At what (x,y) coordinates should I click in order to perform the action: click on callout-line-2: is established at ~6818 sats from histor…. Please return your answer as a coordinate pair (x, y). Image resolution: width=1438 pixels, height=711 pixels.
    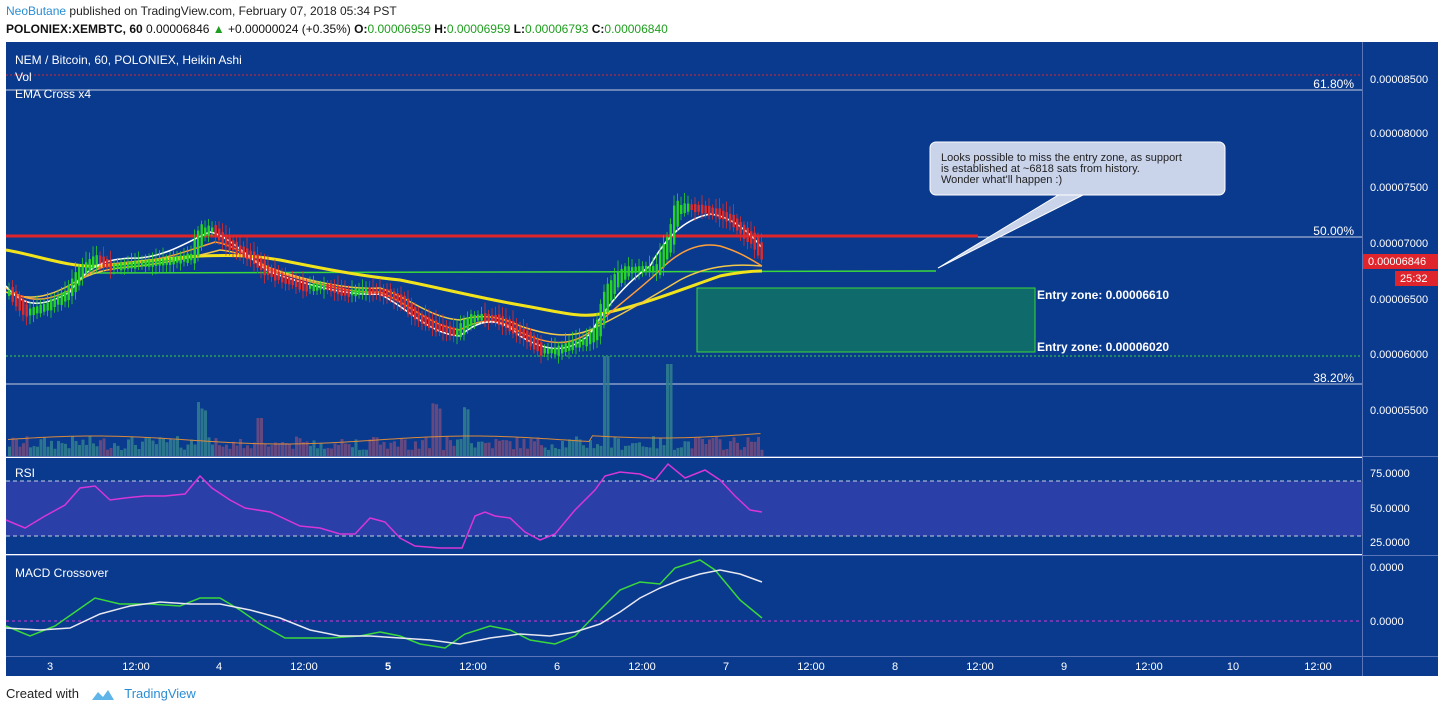
    Looking at the image, I should click on (1040, 169).